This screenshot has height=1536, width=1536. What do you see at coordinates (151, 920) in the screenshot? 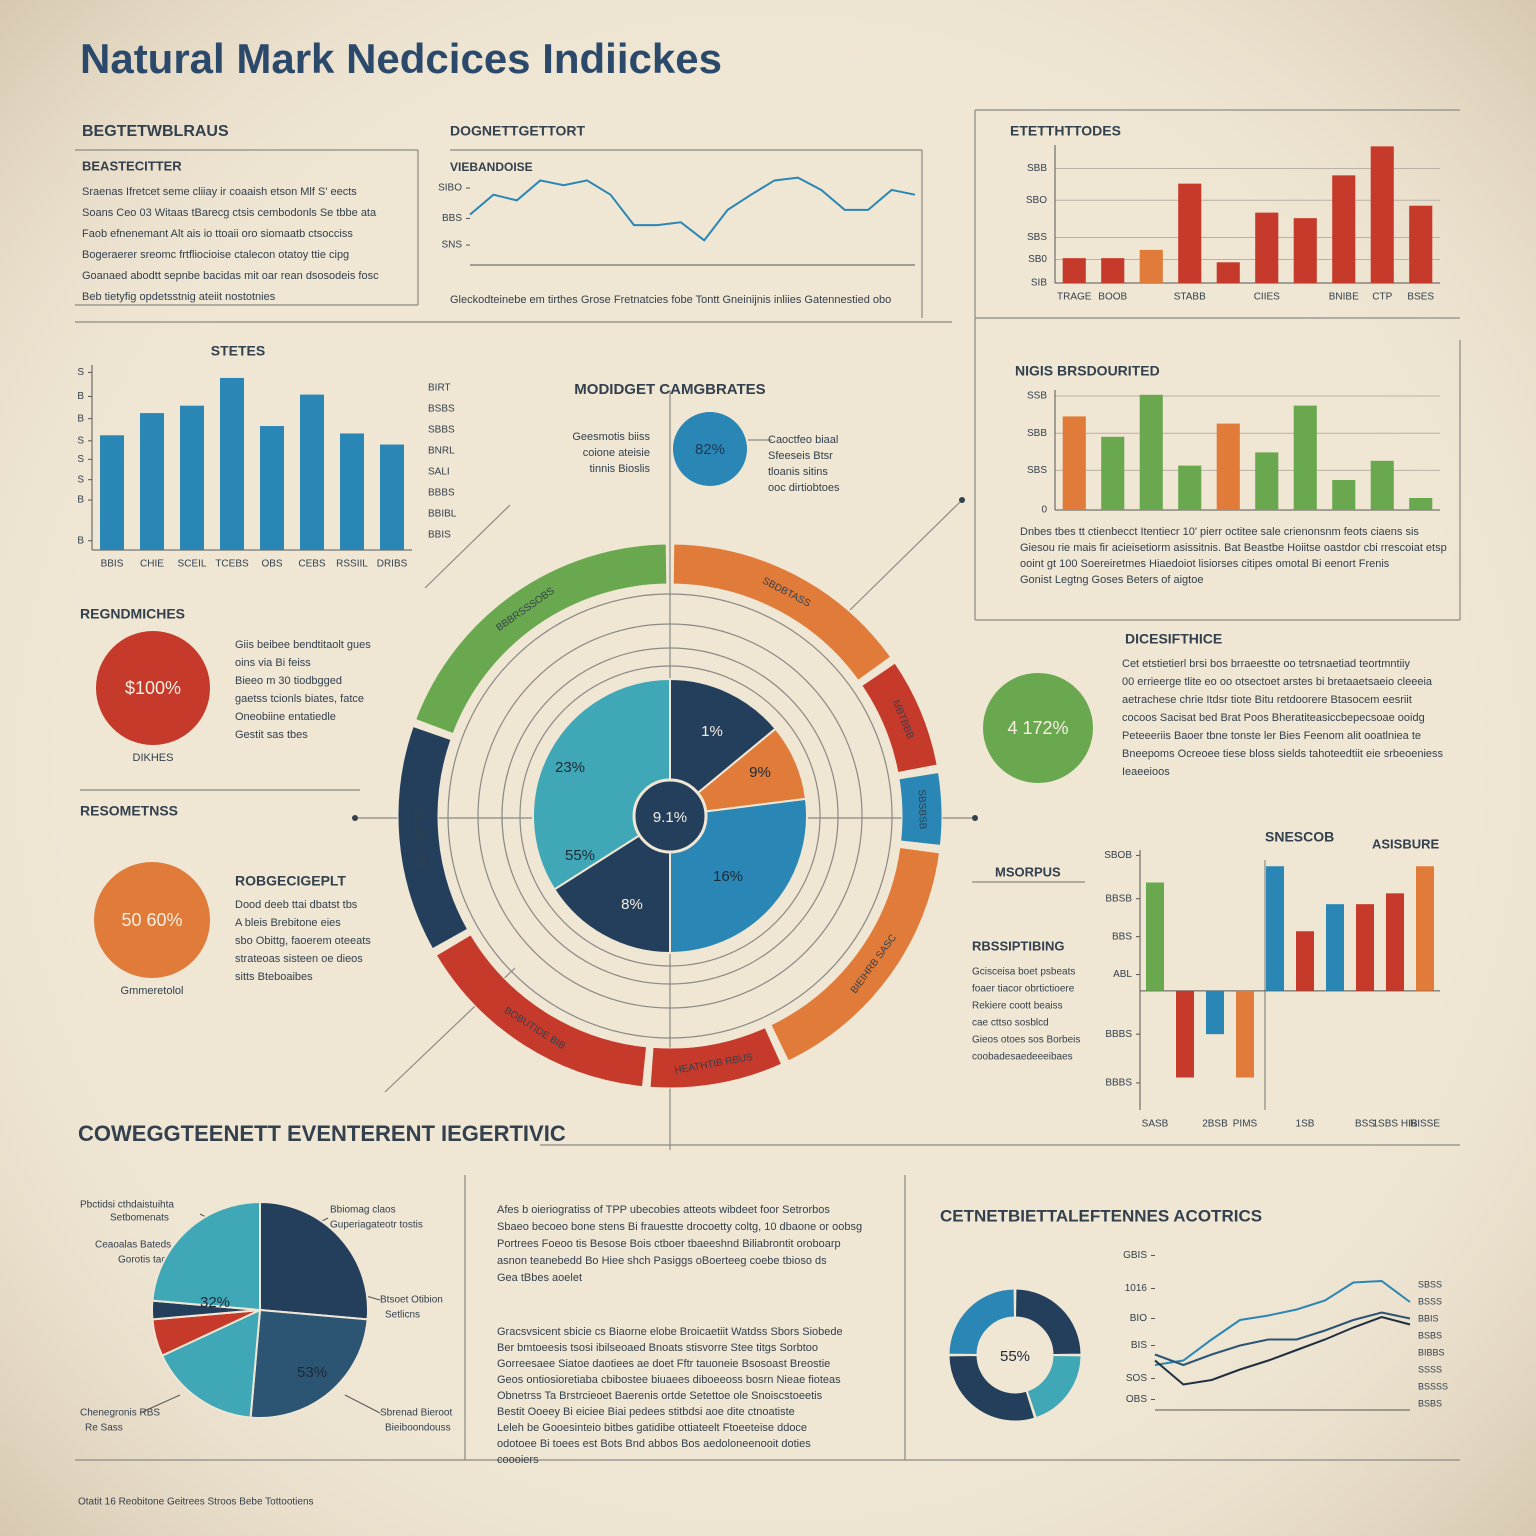
I see `kpi-value: 50 60%` at bounding box center [151, 920].